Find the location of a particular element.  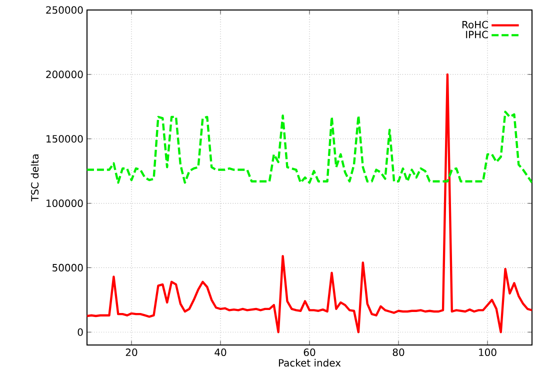

y-tick-label: 250000 is located at coordinates (64, 10).